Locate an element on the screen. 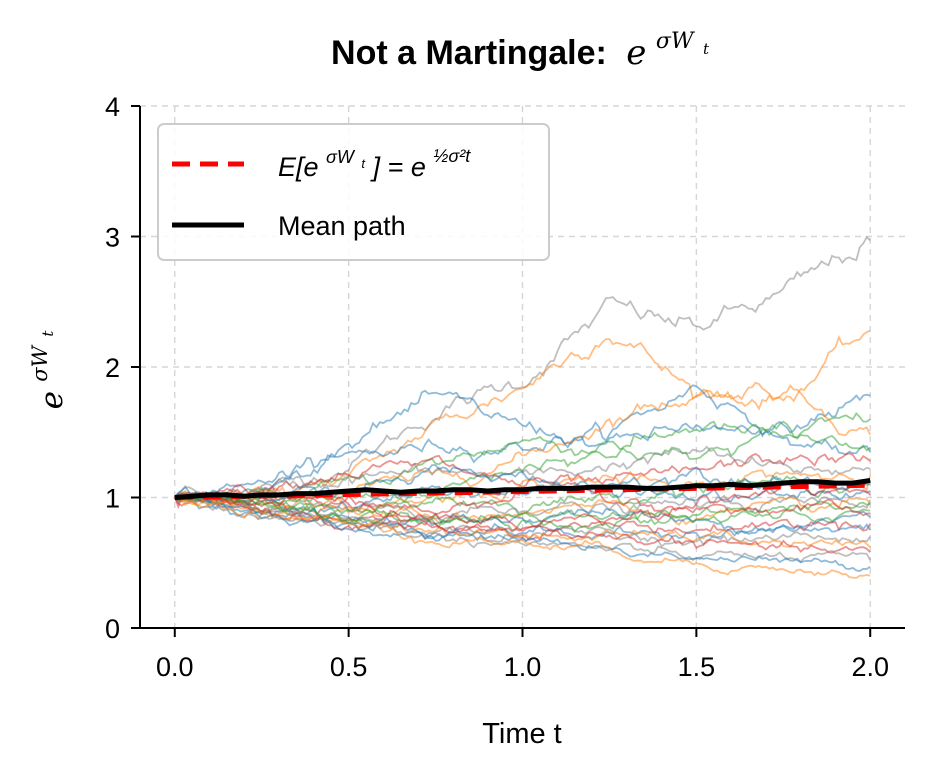 The height and width of the screenshot is (784, 934). y-axis-label-sub: t is located at coordinates (48, 333).